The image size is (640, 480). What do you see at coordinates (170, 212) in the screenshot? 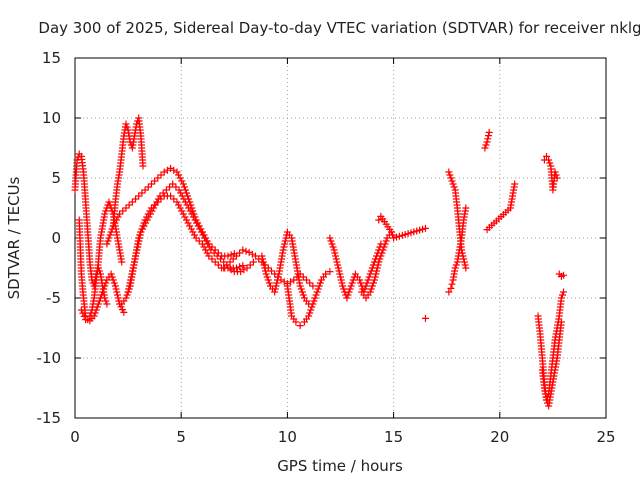
I see `series-sat-g` at bounding box center [170, 212].